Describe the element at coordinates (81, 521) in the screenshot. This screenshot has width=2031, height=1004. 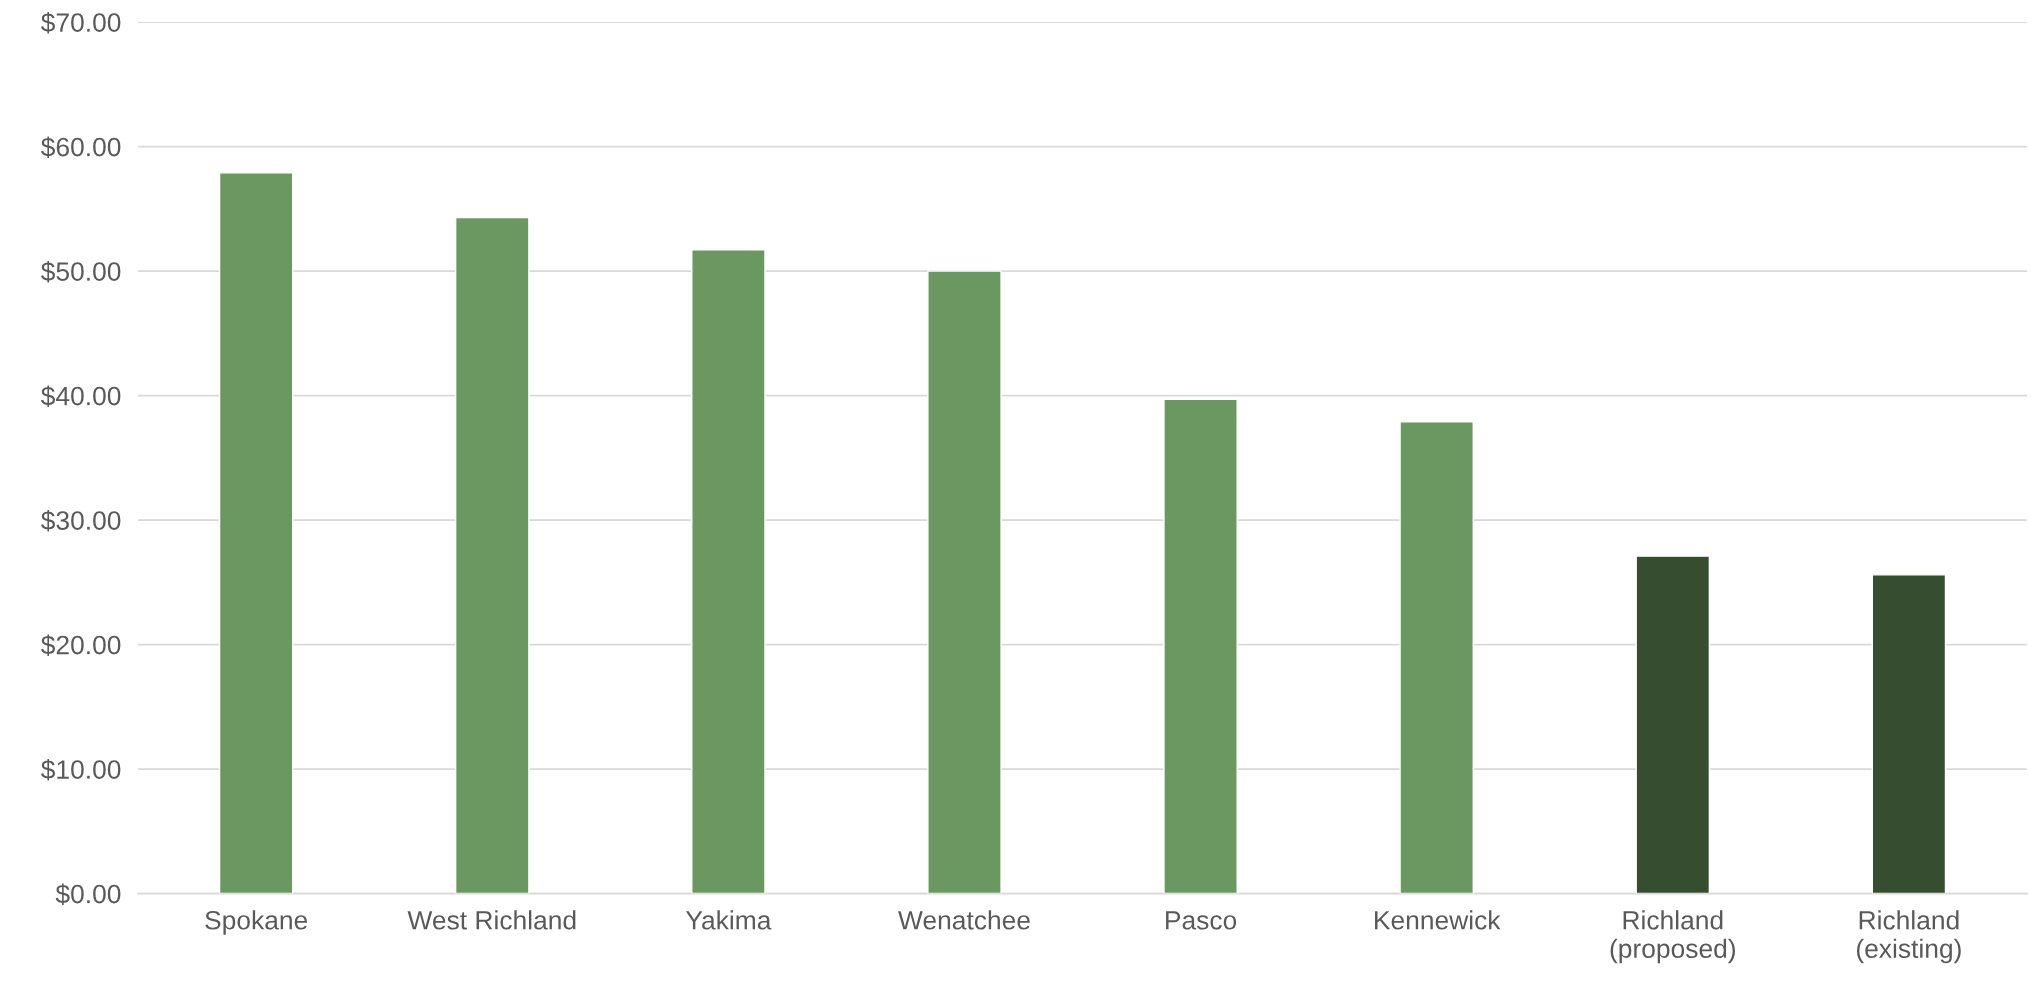
I see `y-tick-label: $30.00` at that location.